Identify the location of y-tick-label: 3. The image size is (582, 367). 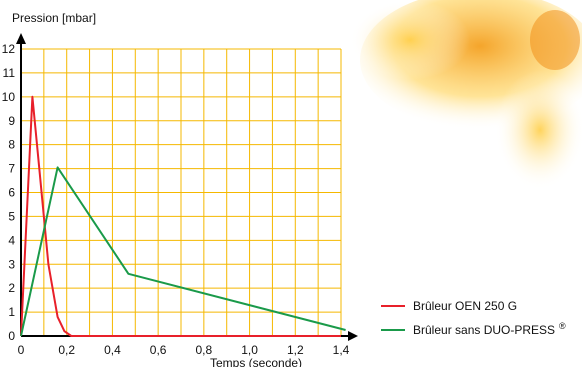
(11, 264).